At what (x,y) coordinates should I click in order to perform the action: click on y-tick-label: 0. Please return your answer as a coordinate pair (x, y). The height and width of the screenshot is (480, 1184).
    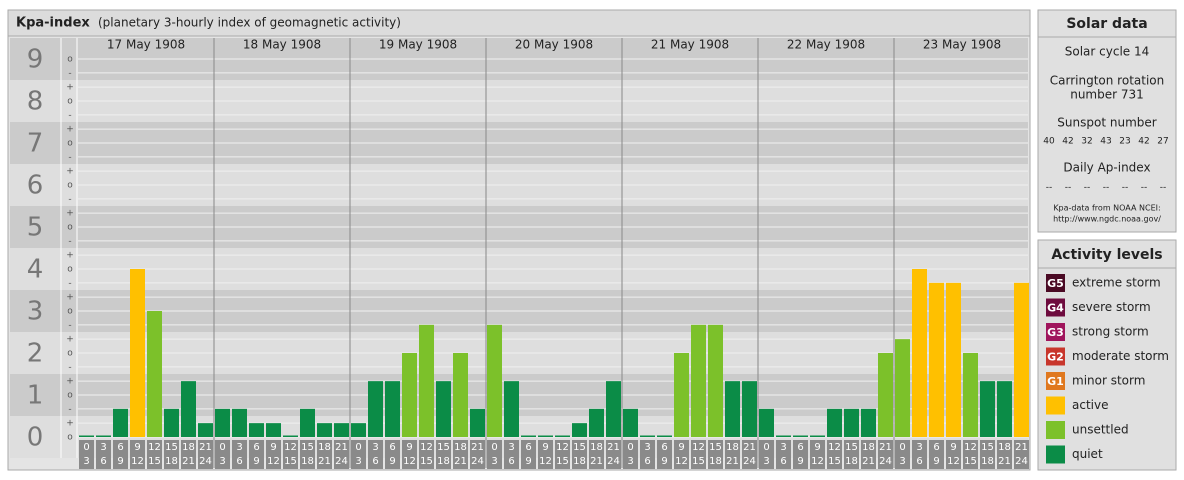
    Looking at the image, I should click on (35, 438).